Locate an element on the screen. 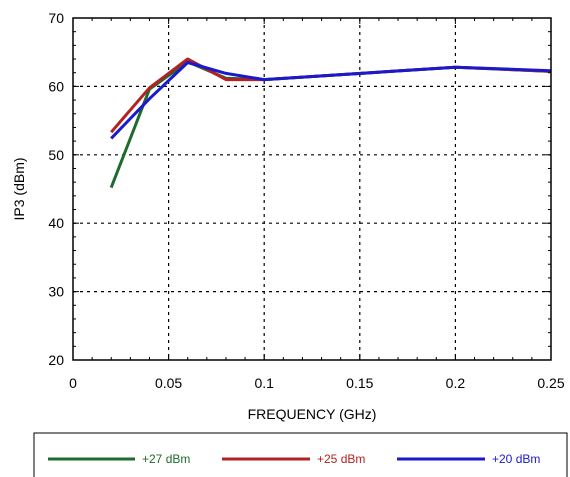 This screenshot has width=570, height=477. x-tick-label: 0.2 is located at coordinates (456, 383).